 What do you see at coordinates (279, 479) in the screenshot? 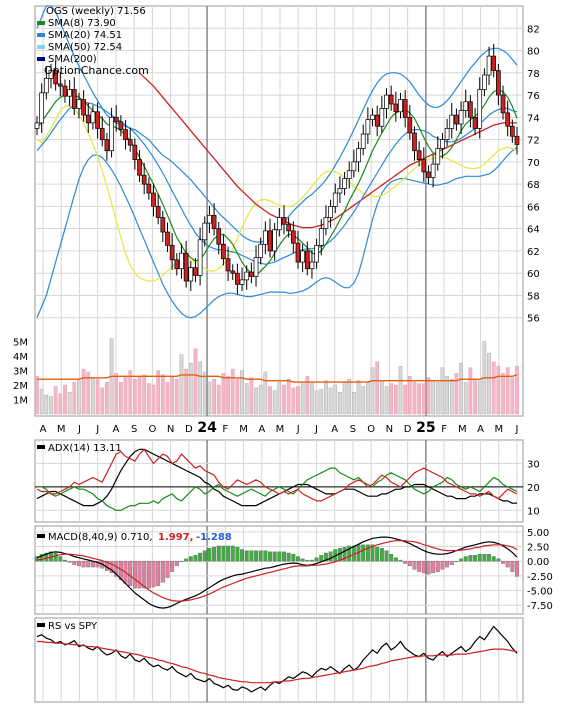
I see `adx-series` at bounding box center [279, 479].